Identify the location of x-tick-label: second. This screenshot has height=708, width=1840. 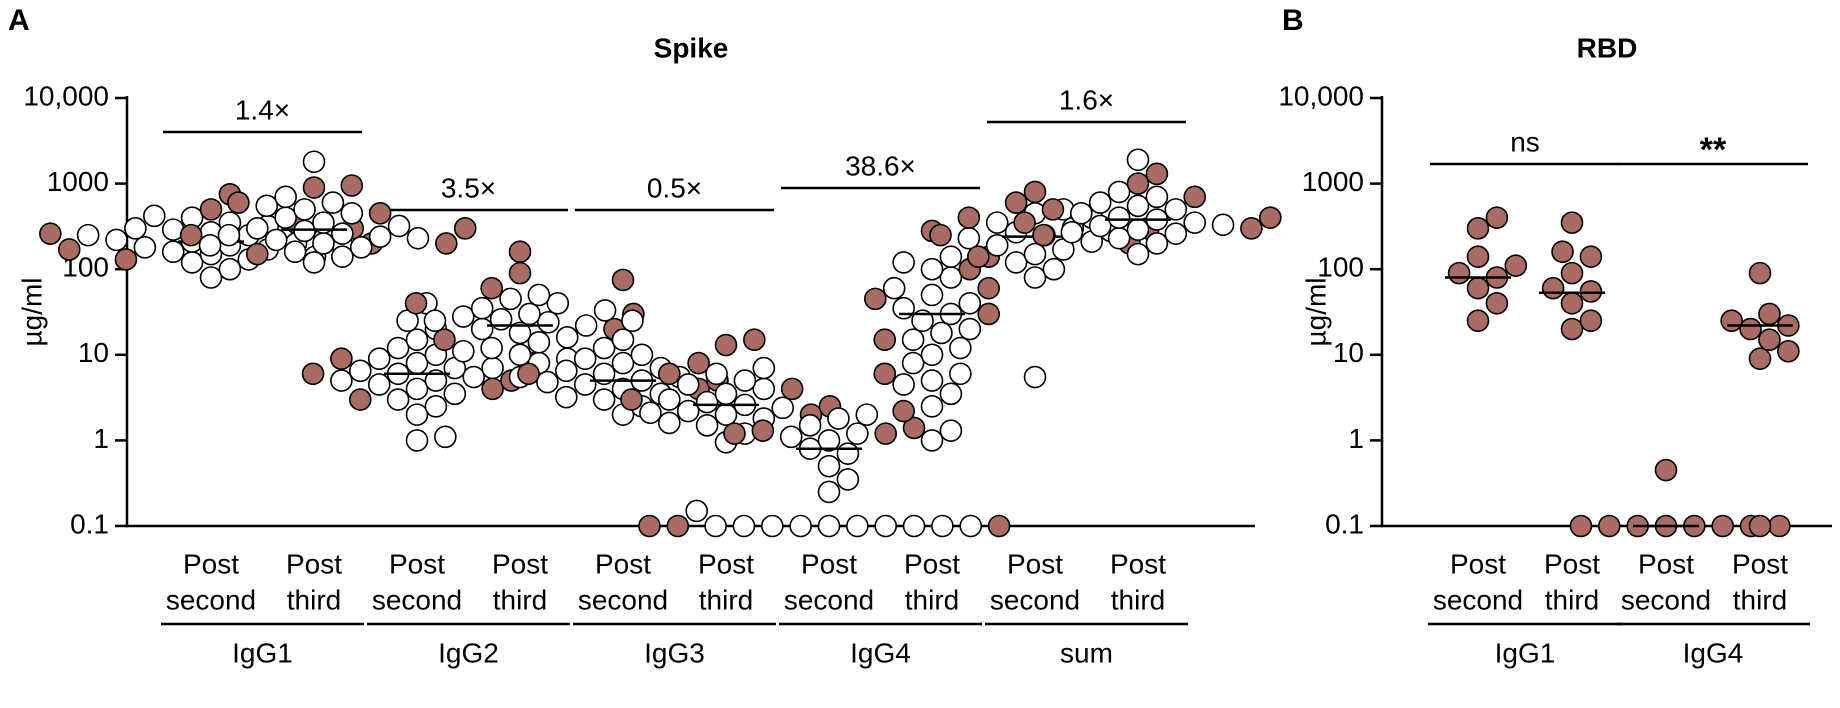
(829, 599).